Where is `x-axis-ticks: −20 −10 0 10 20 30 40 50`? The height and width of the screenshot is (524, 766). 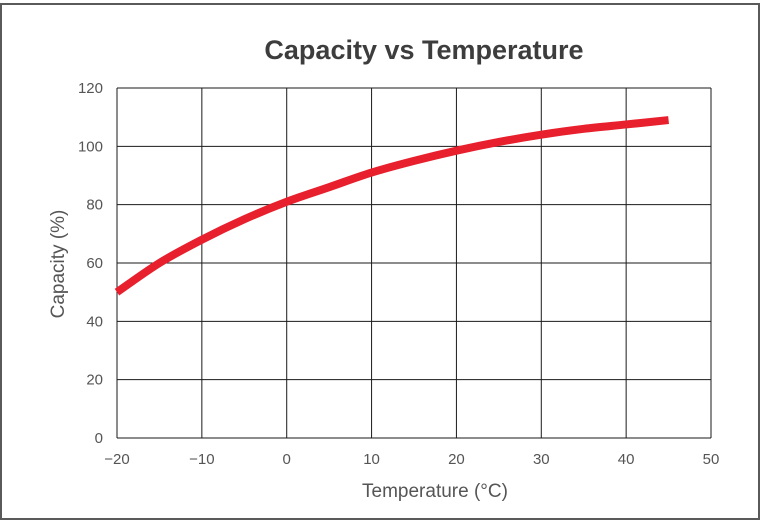
x-axis-ticks: −20 −10 0 10 20 30 40 50 is located at coordinates (411, 459).